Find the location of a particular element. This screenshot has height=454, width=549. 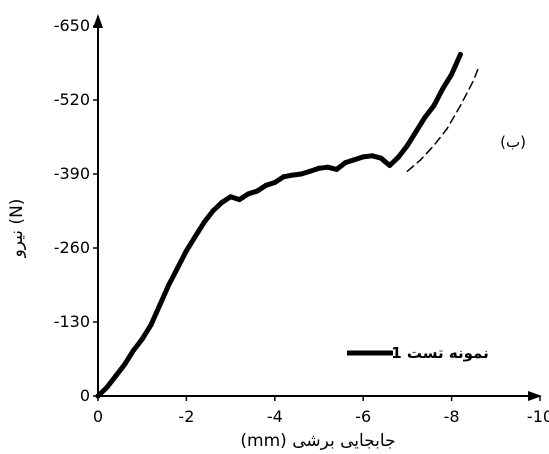

y-tick-label: -650 is located at coordinates (72, 25).